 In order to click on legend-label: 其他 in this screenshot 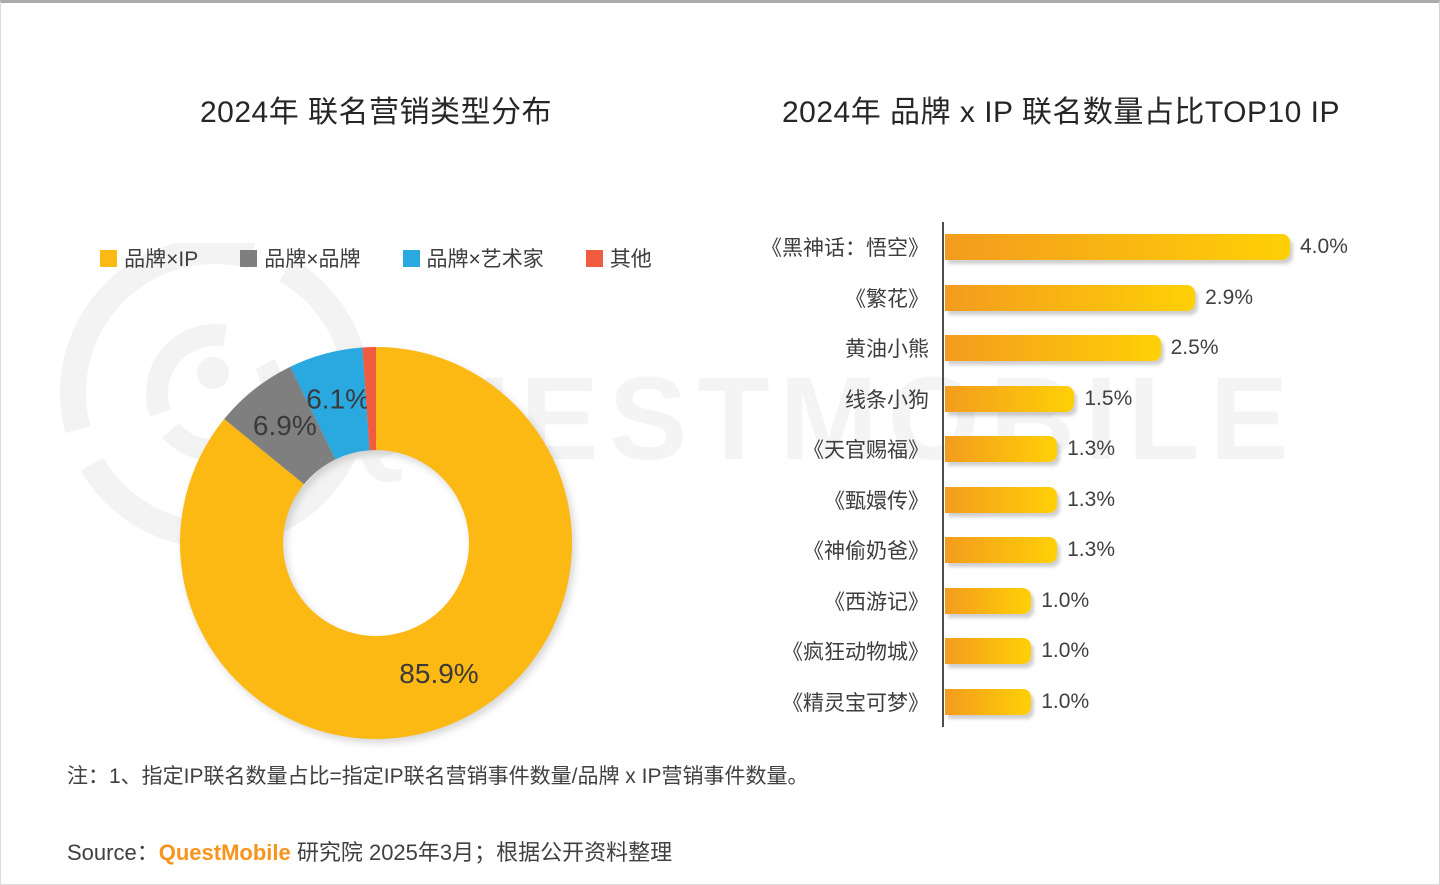, I will do `click(630, 259)`.